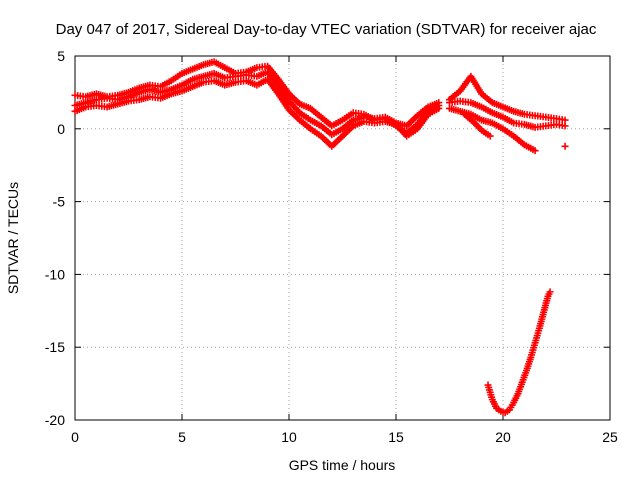 The image size is (640, 480). What do you see at coordinates (503, 437) in the screenshot?
I see `x-tick-label: 20` at bounding box center [503, 437].